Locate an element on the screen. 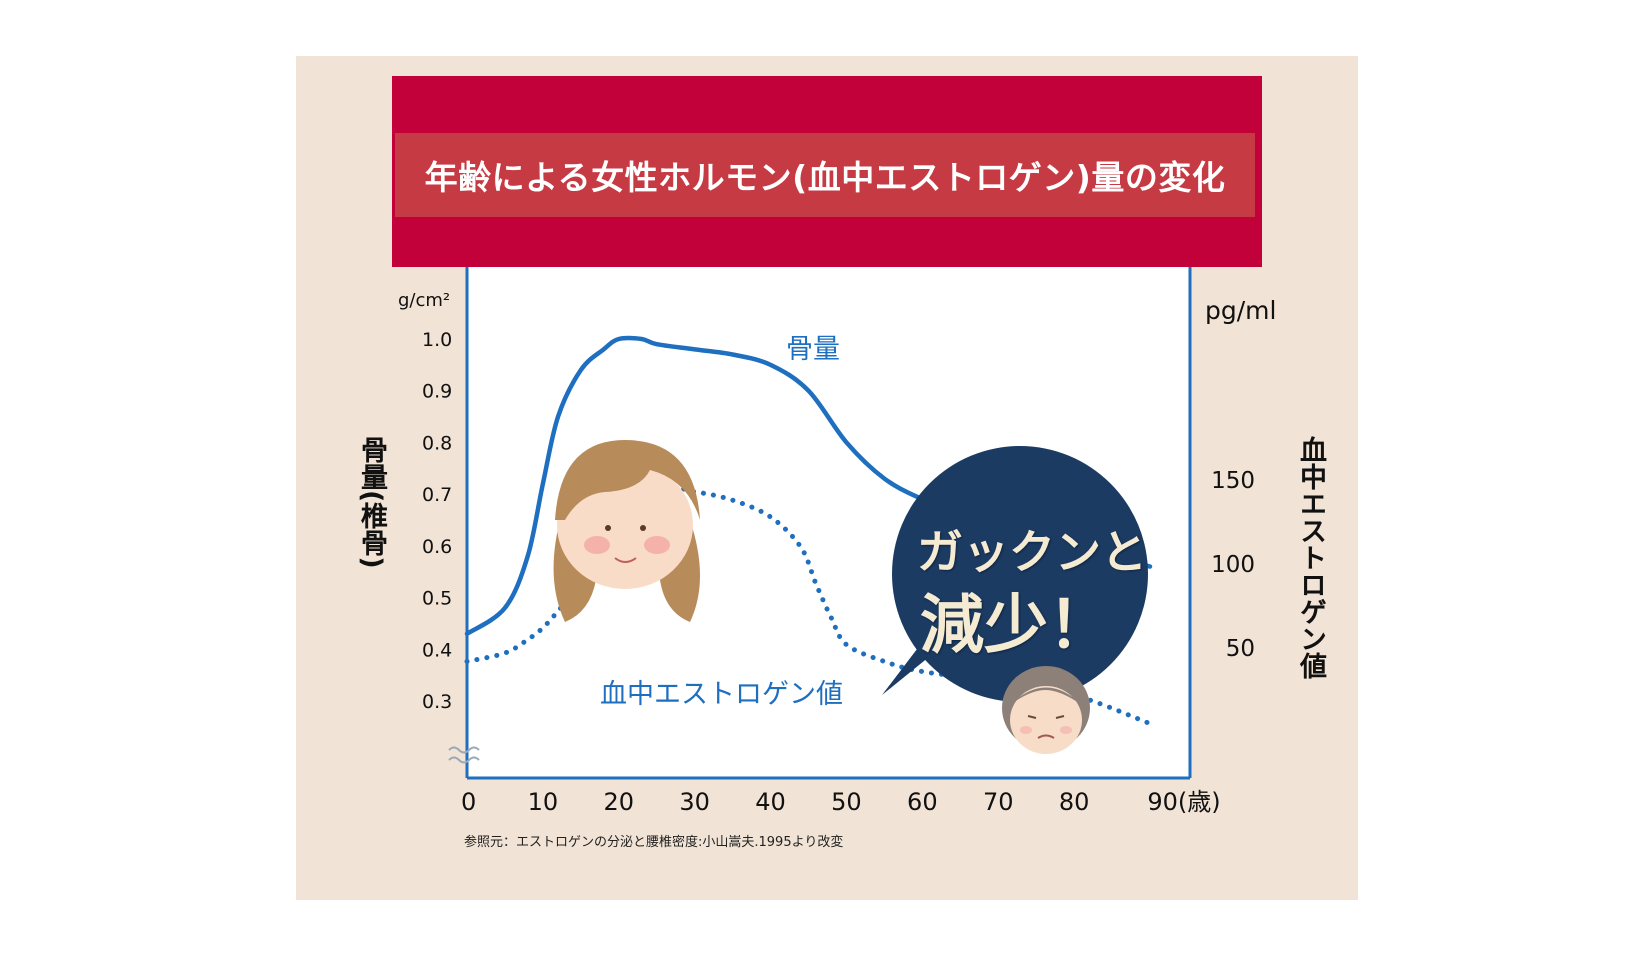  left-y-tick-label: 0.7 is located at coordinates (437, 495).